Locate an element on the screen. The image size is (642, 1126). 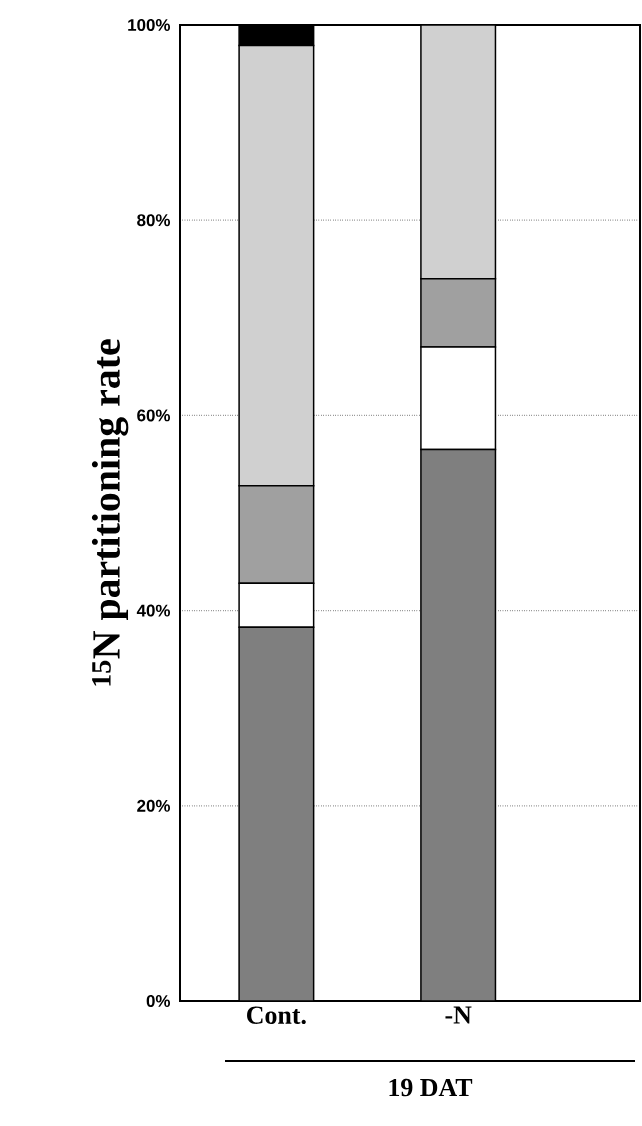
y-tick-label: 20% is located at coordinates (154, 805).